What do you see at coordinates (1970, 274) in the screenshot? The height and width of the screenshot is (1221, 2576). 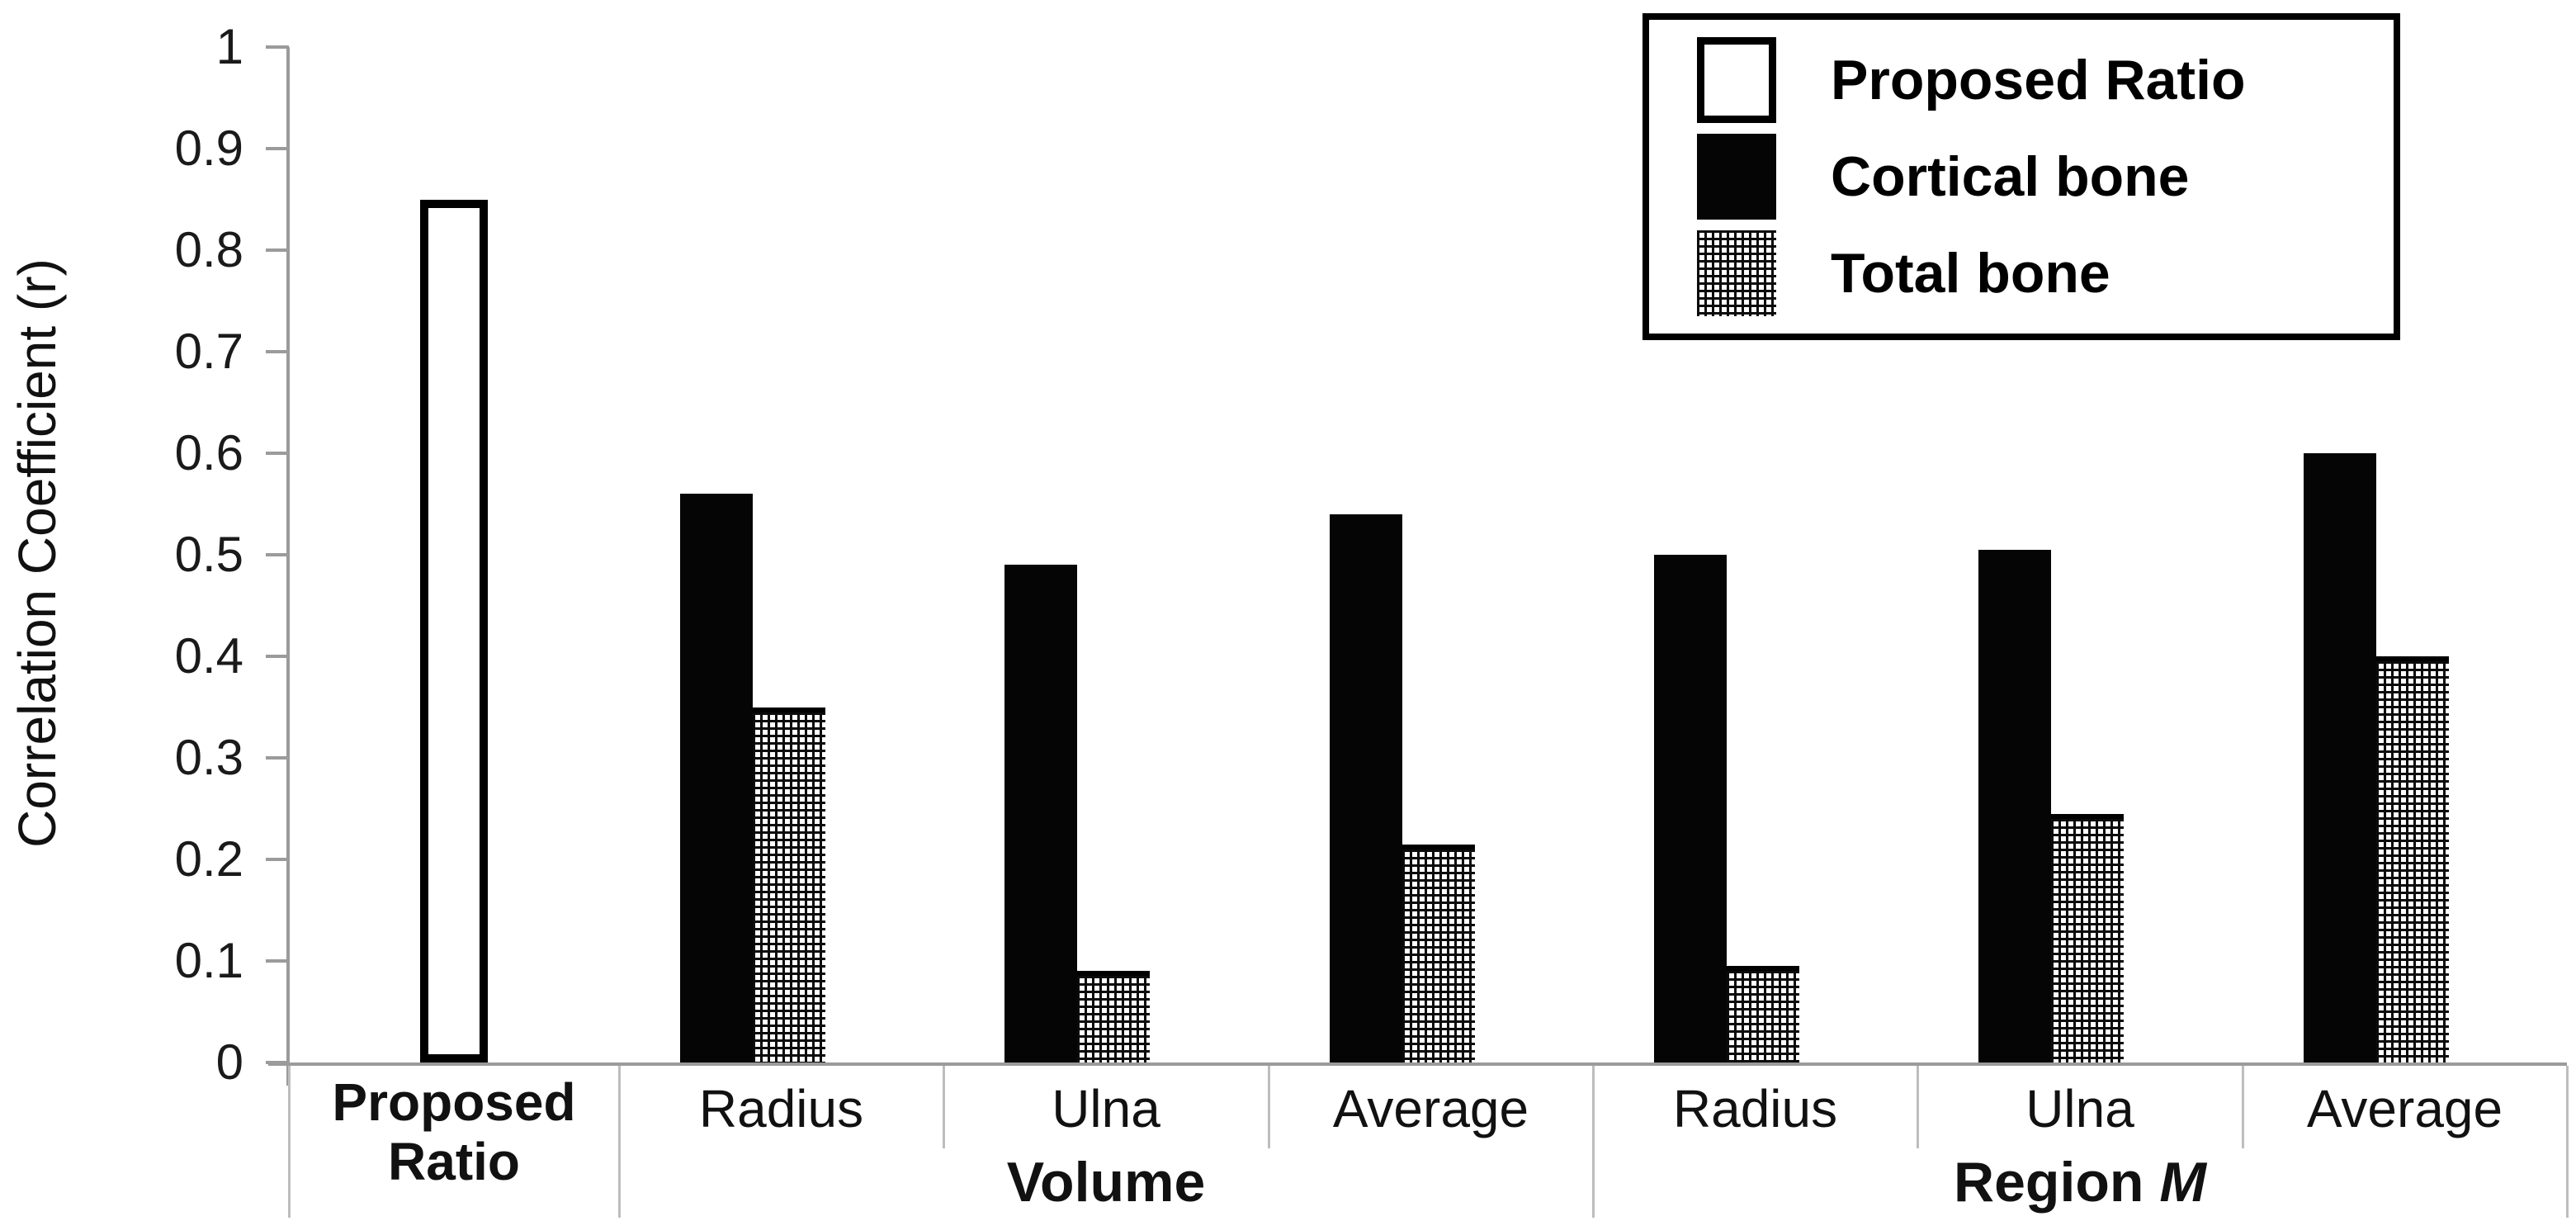 I see `legend-label: Total bone` at bounding box center [1970, 274].